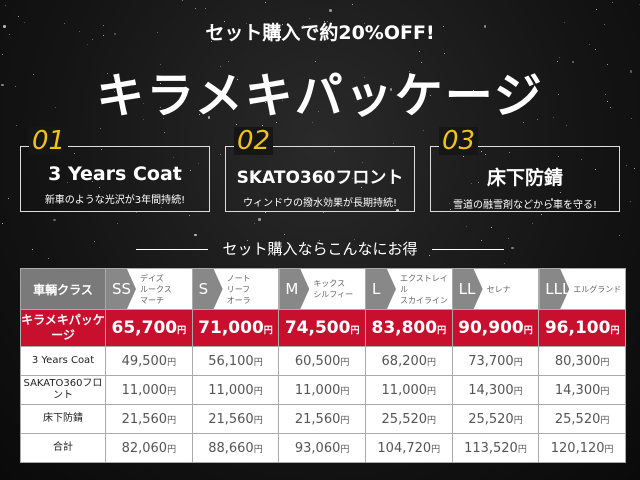  What do you see at coordinates (152, 278) in the screenshot?
I see `car-model: デイズ` at bounding box center [152, 278].